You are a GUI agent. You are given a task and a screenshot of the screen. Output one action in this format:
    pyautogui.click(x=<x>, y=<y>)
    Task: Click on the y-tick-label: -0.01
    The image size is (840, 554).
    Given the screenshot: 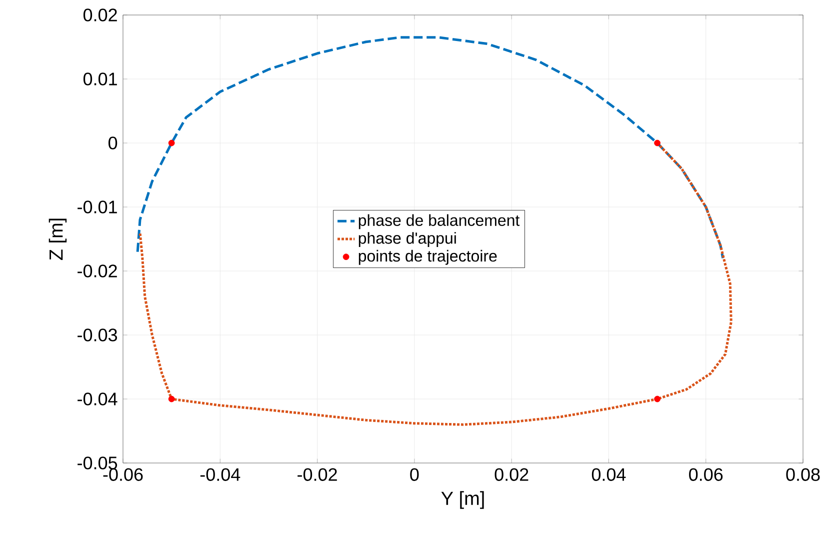 What is the action you would take?
    pyautogui.click(x=97, y=207)
    